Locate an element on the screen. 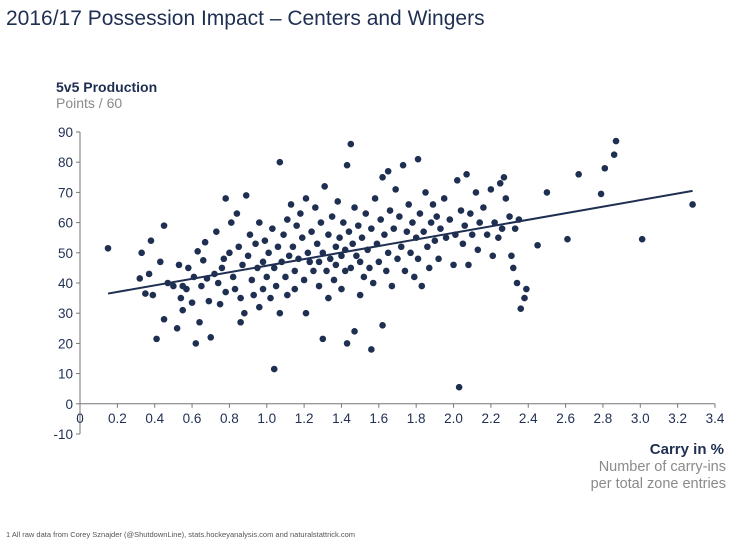 The width and height of the screenshot is (748, 542). x-axis-title: Carry in % is located at coordinates (686, 449).